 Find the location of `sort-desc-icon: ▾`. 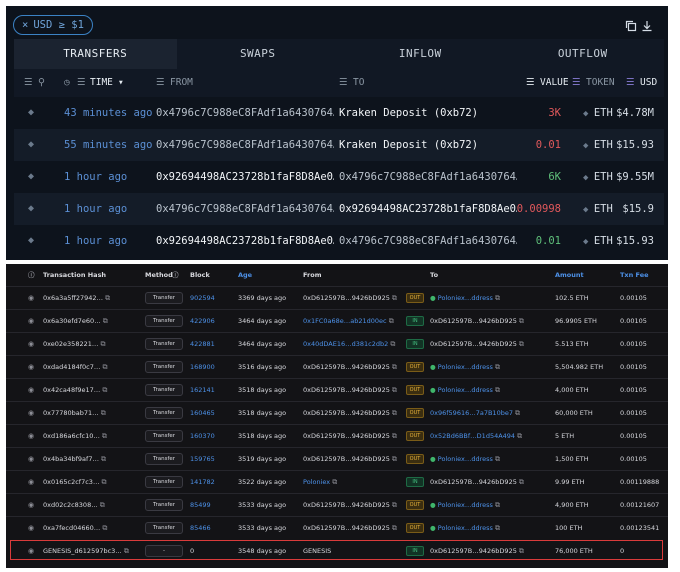

sort-desc-icon: ▾ is located at coordinates (121, 82).